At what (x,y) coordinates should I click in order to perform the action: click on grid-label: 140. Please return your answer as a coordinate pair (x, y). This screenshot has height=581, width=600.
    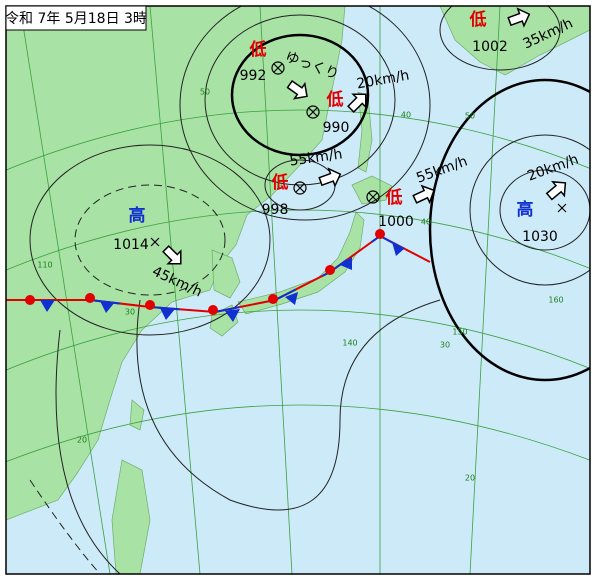
    Looking at the image, I should click on (349, 343).